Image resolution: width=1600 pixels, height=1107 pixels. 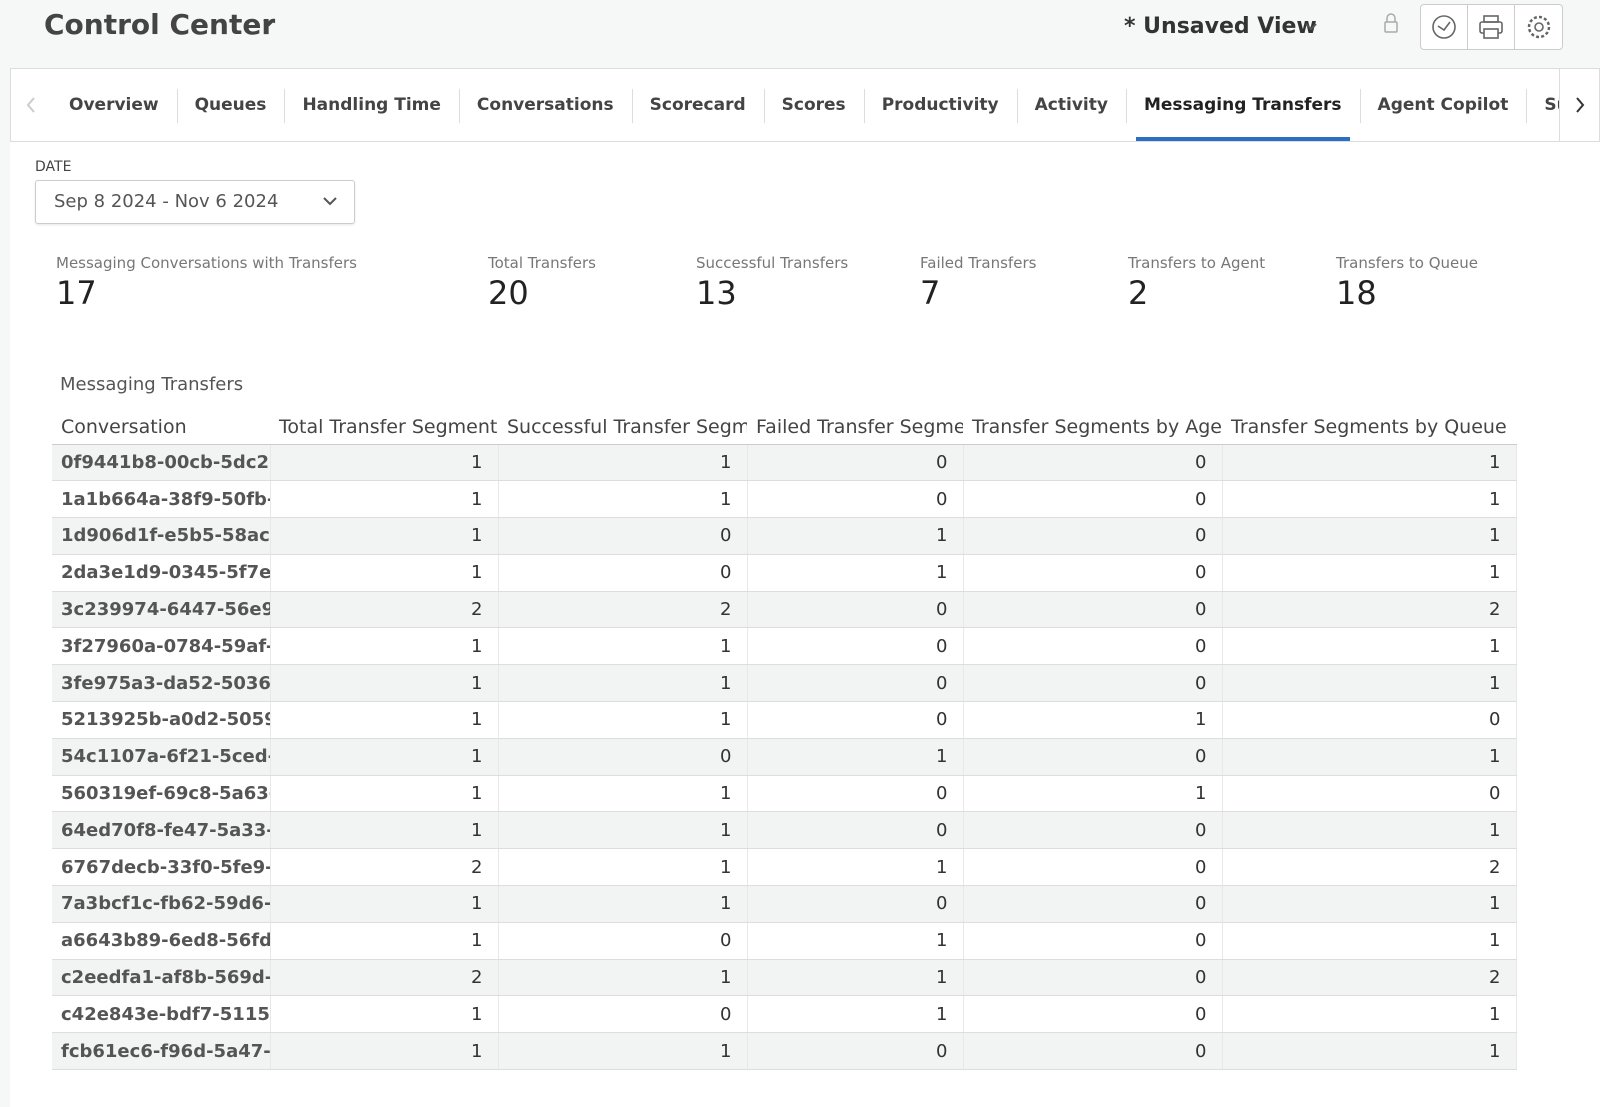 I want to click on table-row: 0f9441b8-00cb-5dc2-9 1 1 0 0 1, so click(x=784, y=463).